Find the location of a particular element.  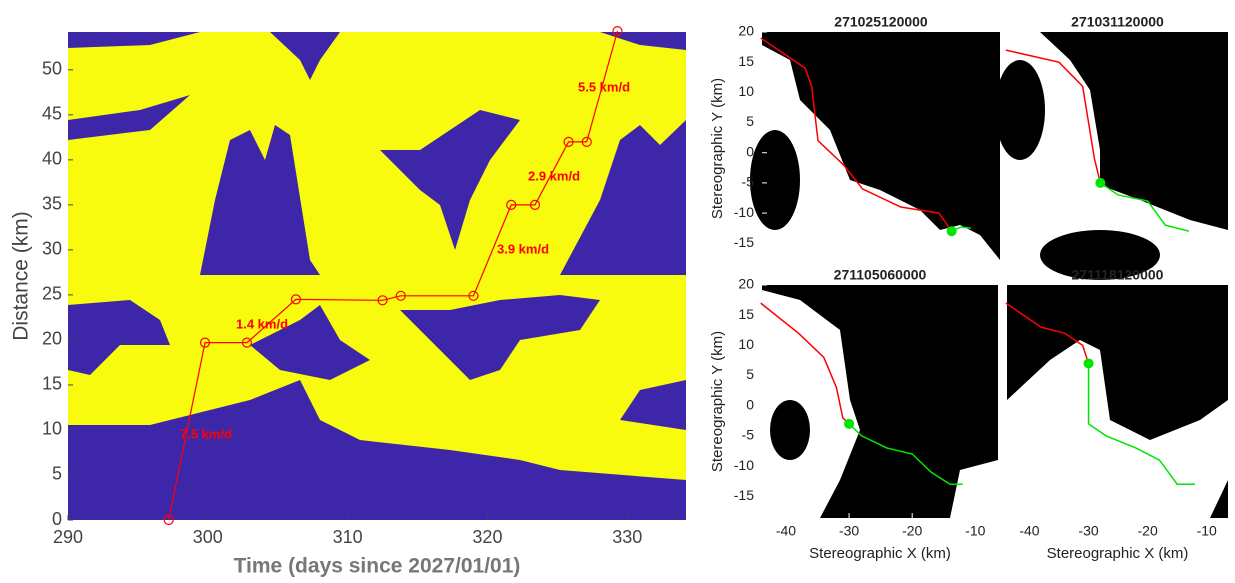

x-tick-label: 310 is located at coordinates (348, 537).